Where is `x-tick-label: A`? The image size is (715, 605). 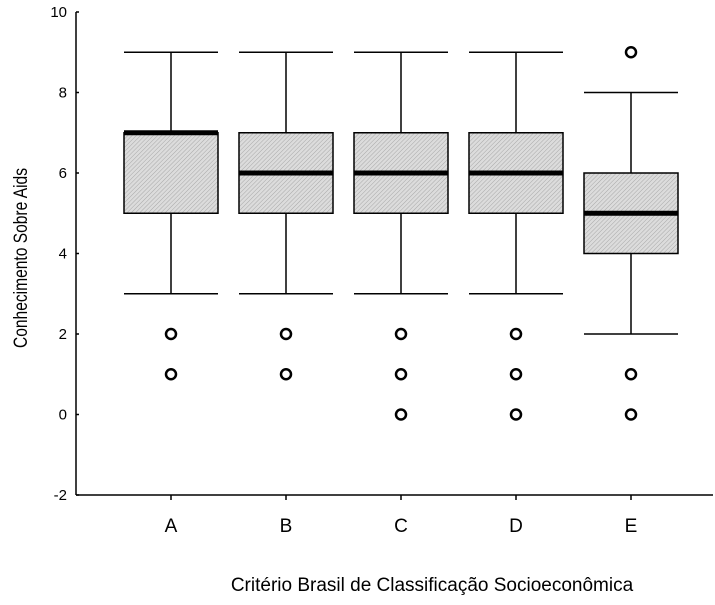 x-tick-label: A is located at coordinates (171, 526).